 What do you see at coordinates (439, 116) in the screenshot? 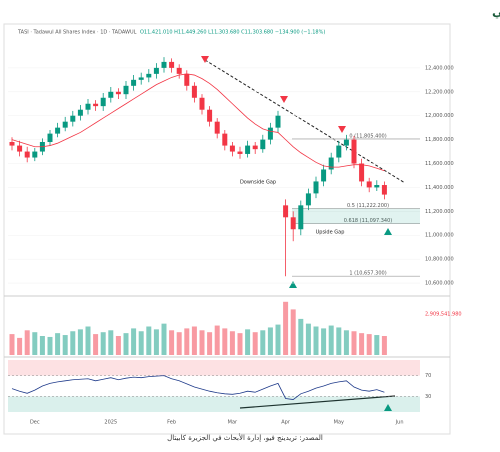
I see `y-tick-label: 12,000.000` at bounding box center [439, 116].